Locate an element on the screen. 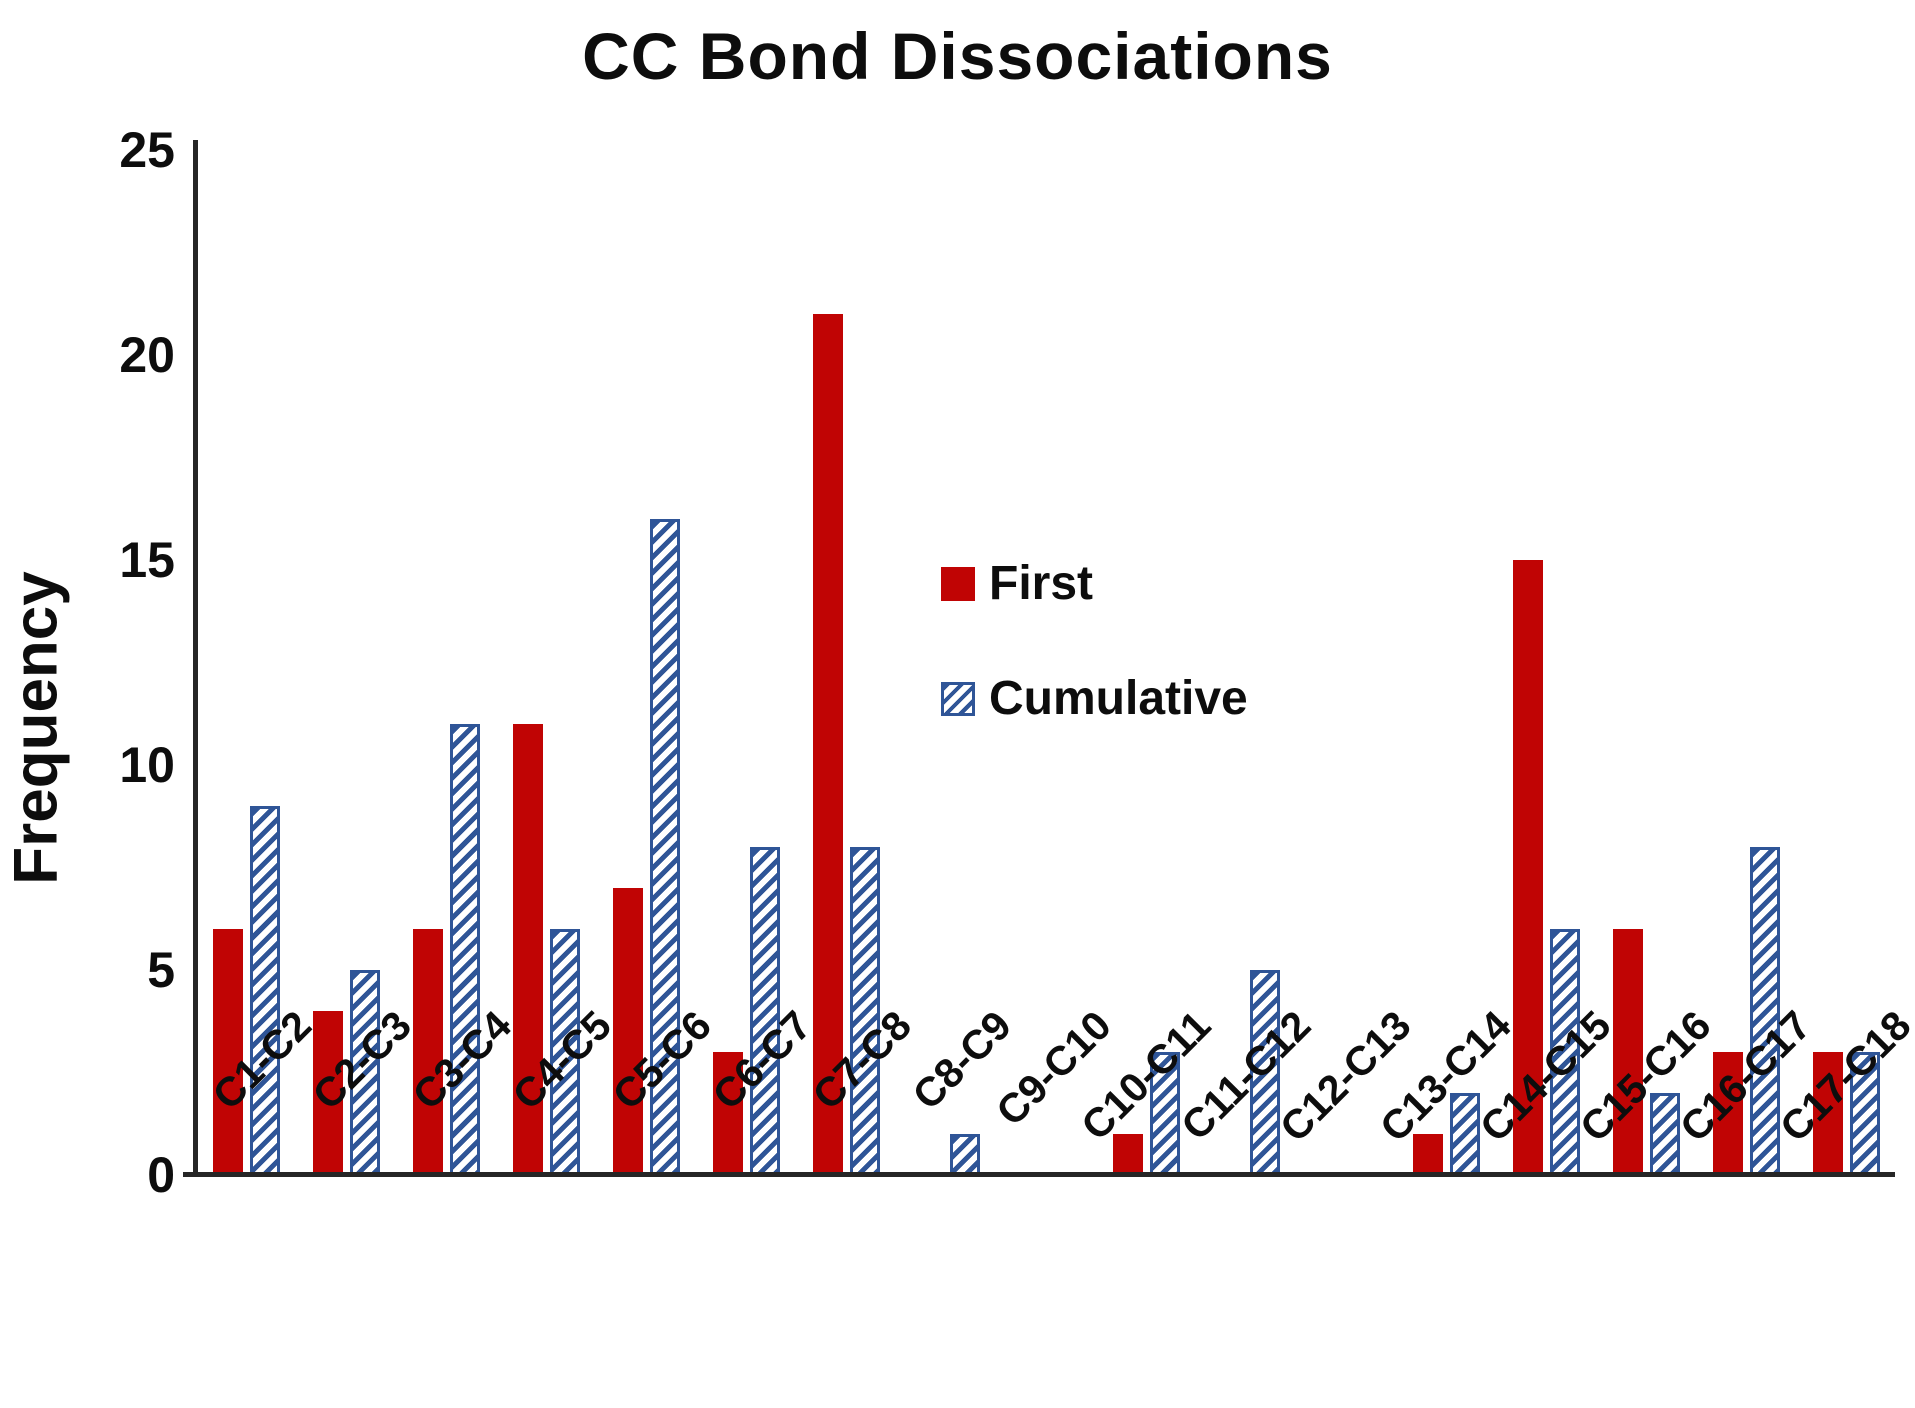 The width and height of the screenshot is (1915, 1408). y-axis-line is located at coordinates (195, 658).